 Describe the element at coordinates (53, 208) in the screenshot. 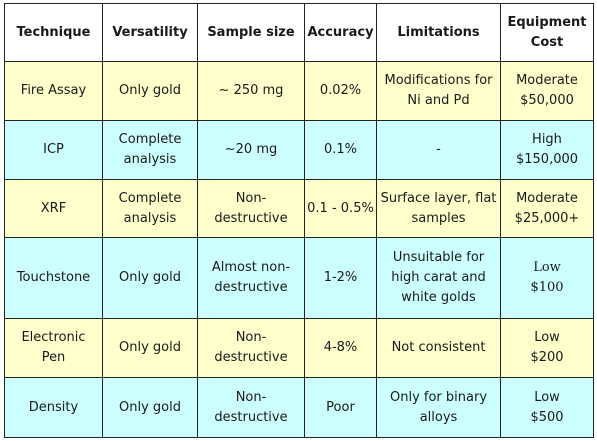

I see `cell-technique: XRF` at that location.